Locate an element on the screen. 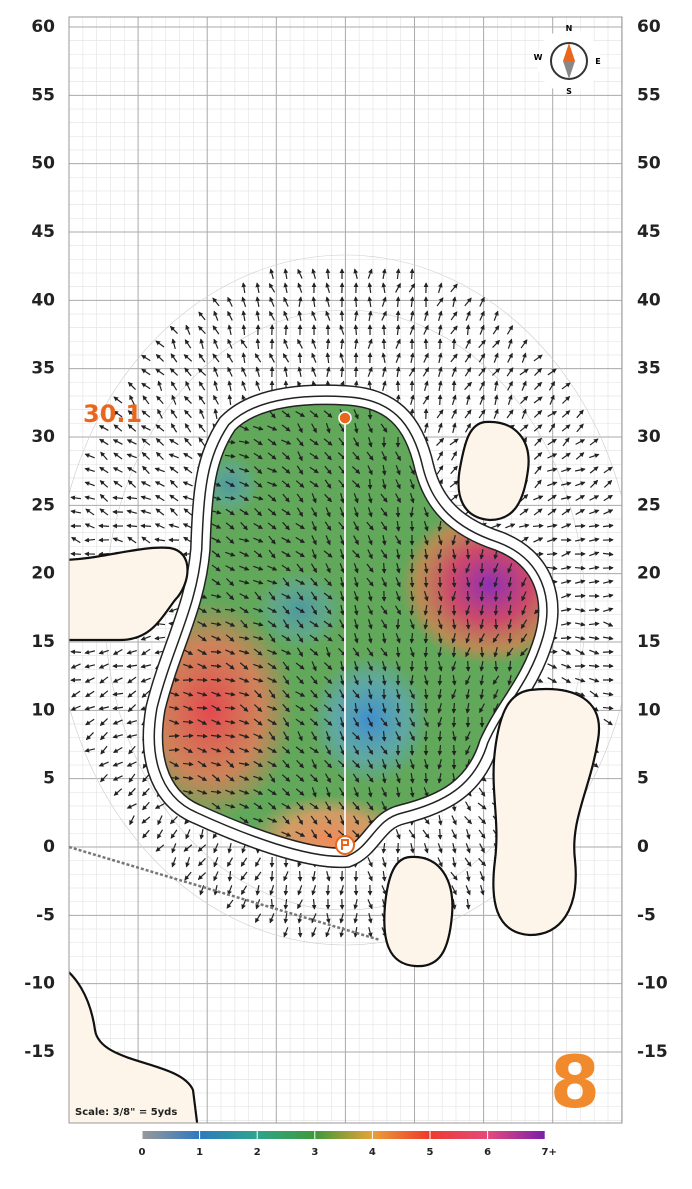 This screenshot has height=1189, width=692. y-tick-label-left: 45 is located at coordinates (43, 232).